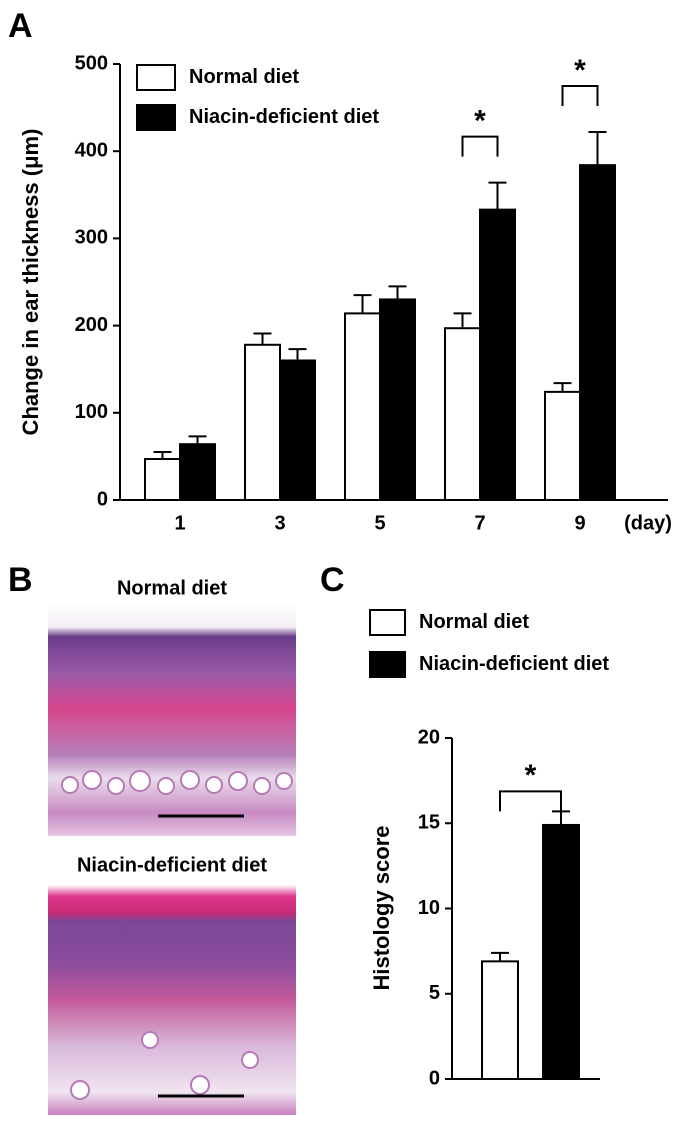  Describe the element at coordinates (91, 412) in the screenshot. I see `y-tick-label: 100` at that location.